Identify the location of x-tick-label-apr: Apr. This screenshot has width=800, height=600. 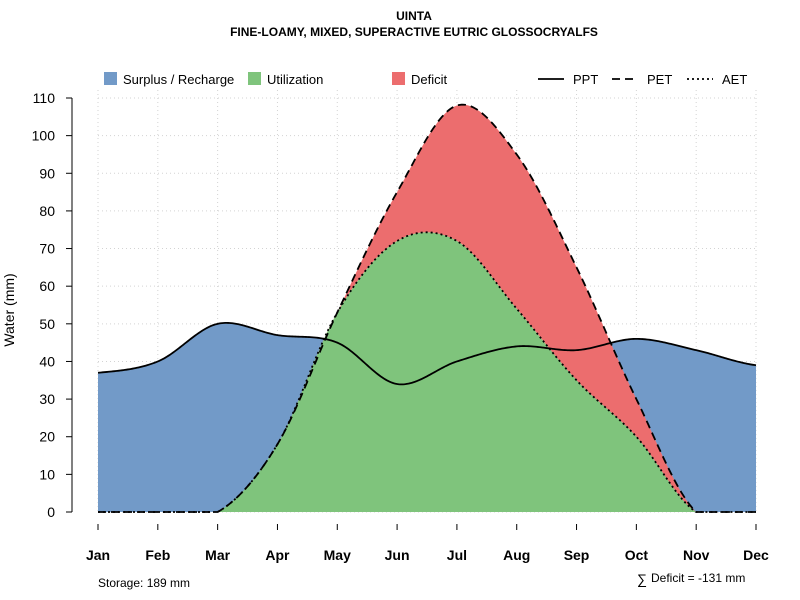
(277, 555).